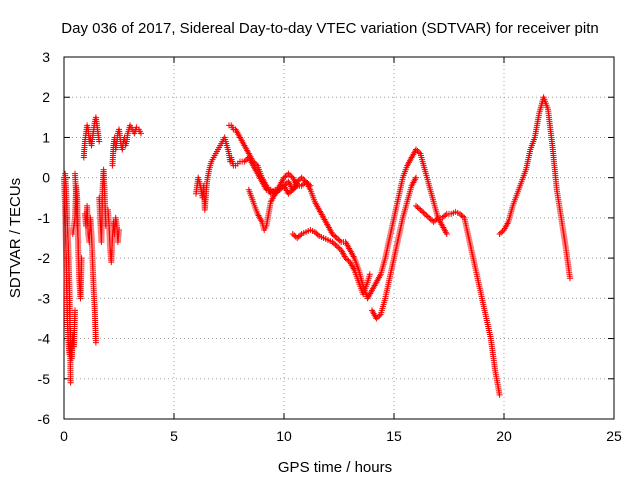 This screenshot has height=480, width=640. Describe the element at coordinates (335, 467) in the screenshot. I see `x-axis-label: GPS time / hours` at that location.